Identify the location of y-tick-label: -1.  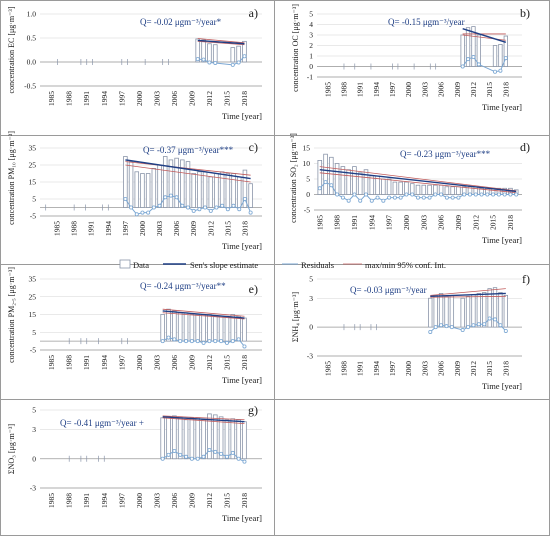
(310, 77).